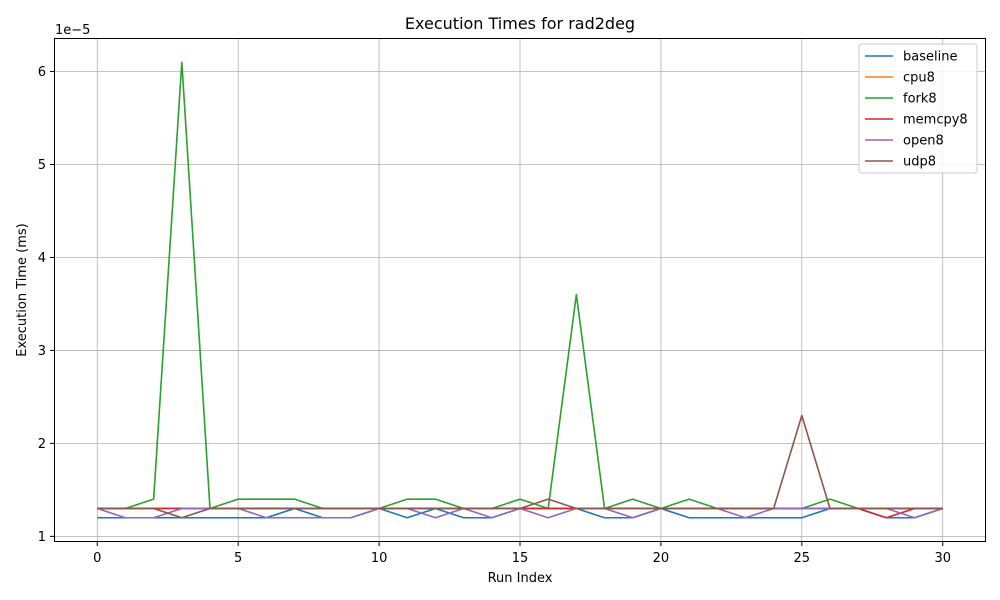 The image size is (1000, 600). Describe the element at coordinates (97, 558) in the screenshot. I see `x-tick-label: 0` at that location.